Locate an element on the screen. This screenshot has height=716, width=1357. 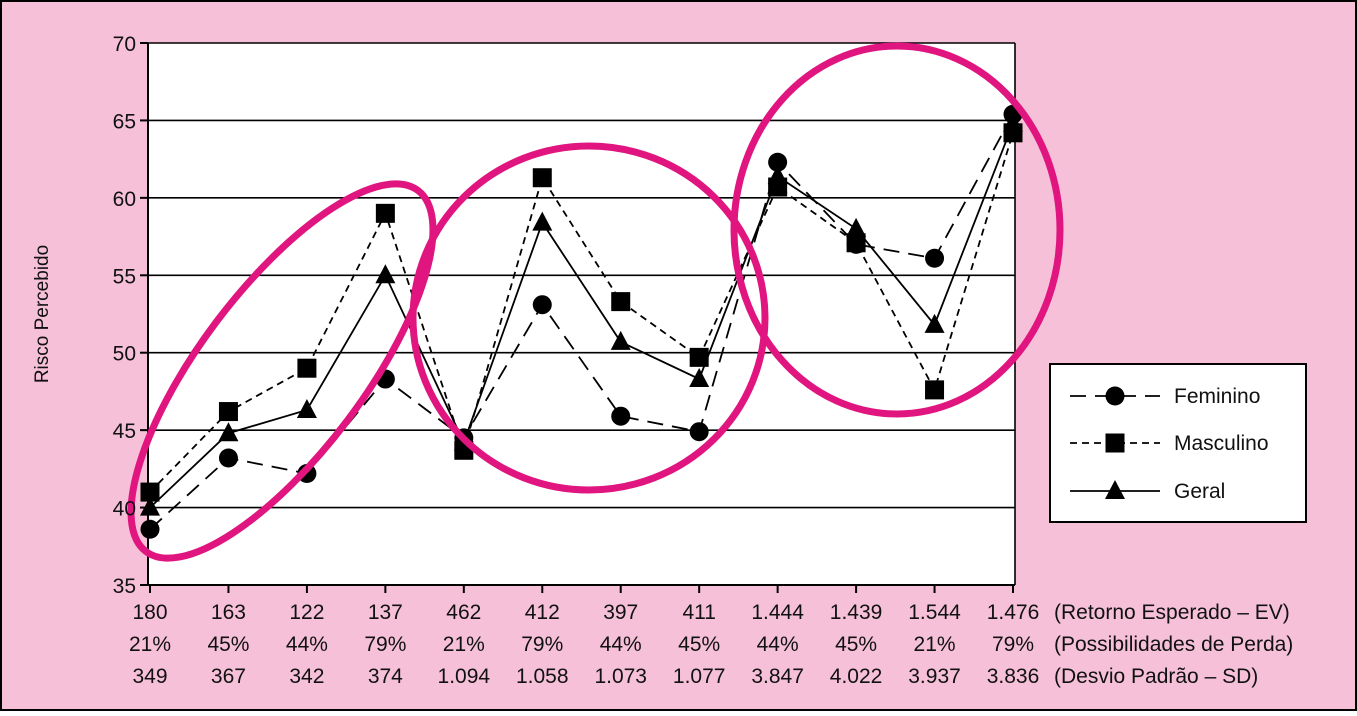
x-category-label: 163 is located at coordinates (228, 612).